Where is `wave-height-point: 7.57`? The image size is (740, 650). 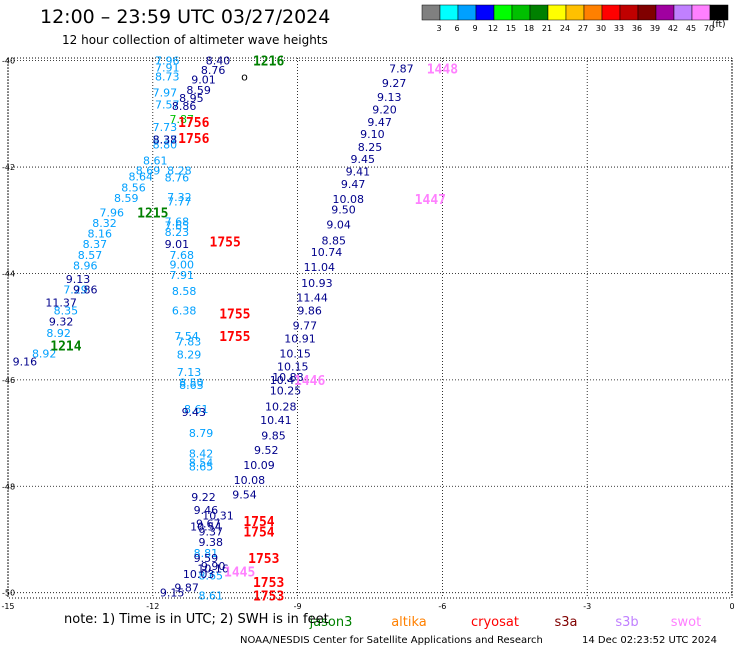 wave-height-point: 7.57 is located at coordinates (167, 104).